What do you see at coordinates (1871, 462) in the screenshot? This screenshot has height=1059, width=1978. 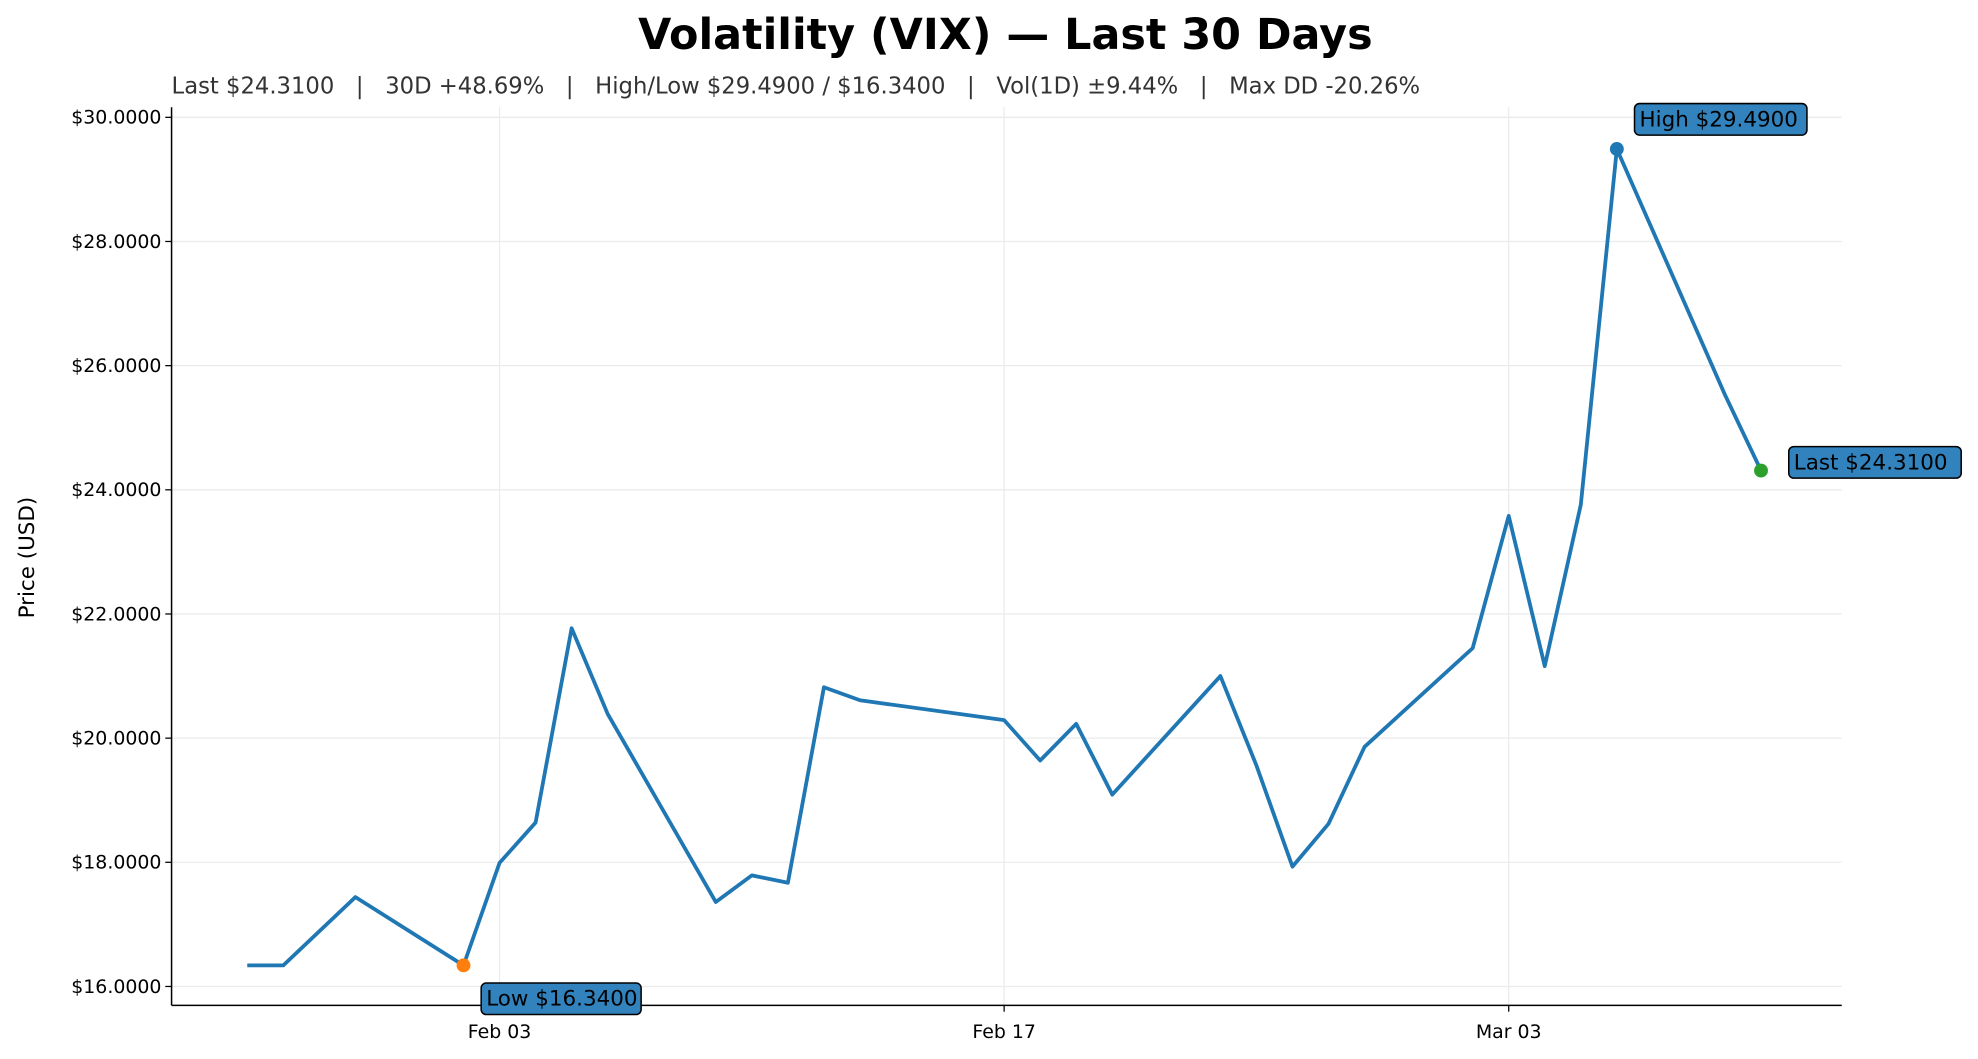 I see `annotation-label: Last $24.3100` at bounding box center [1871, 462].